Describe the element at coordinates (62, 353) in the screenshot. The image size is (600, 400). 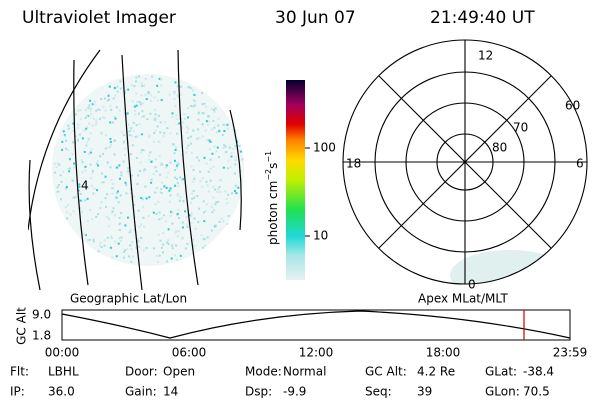
I see `alt-xtick: 00:00` at that location.